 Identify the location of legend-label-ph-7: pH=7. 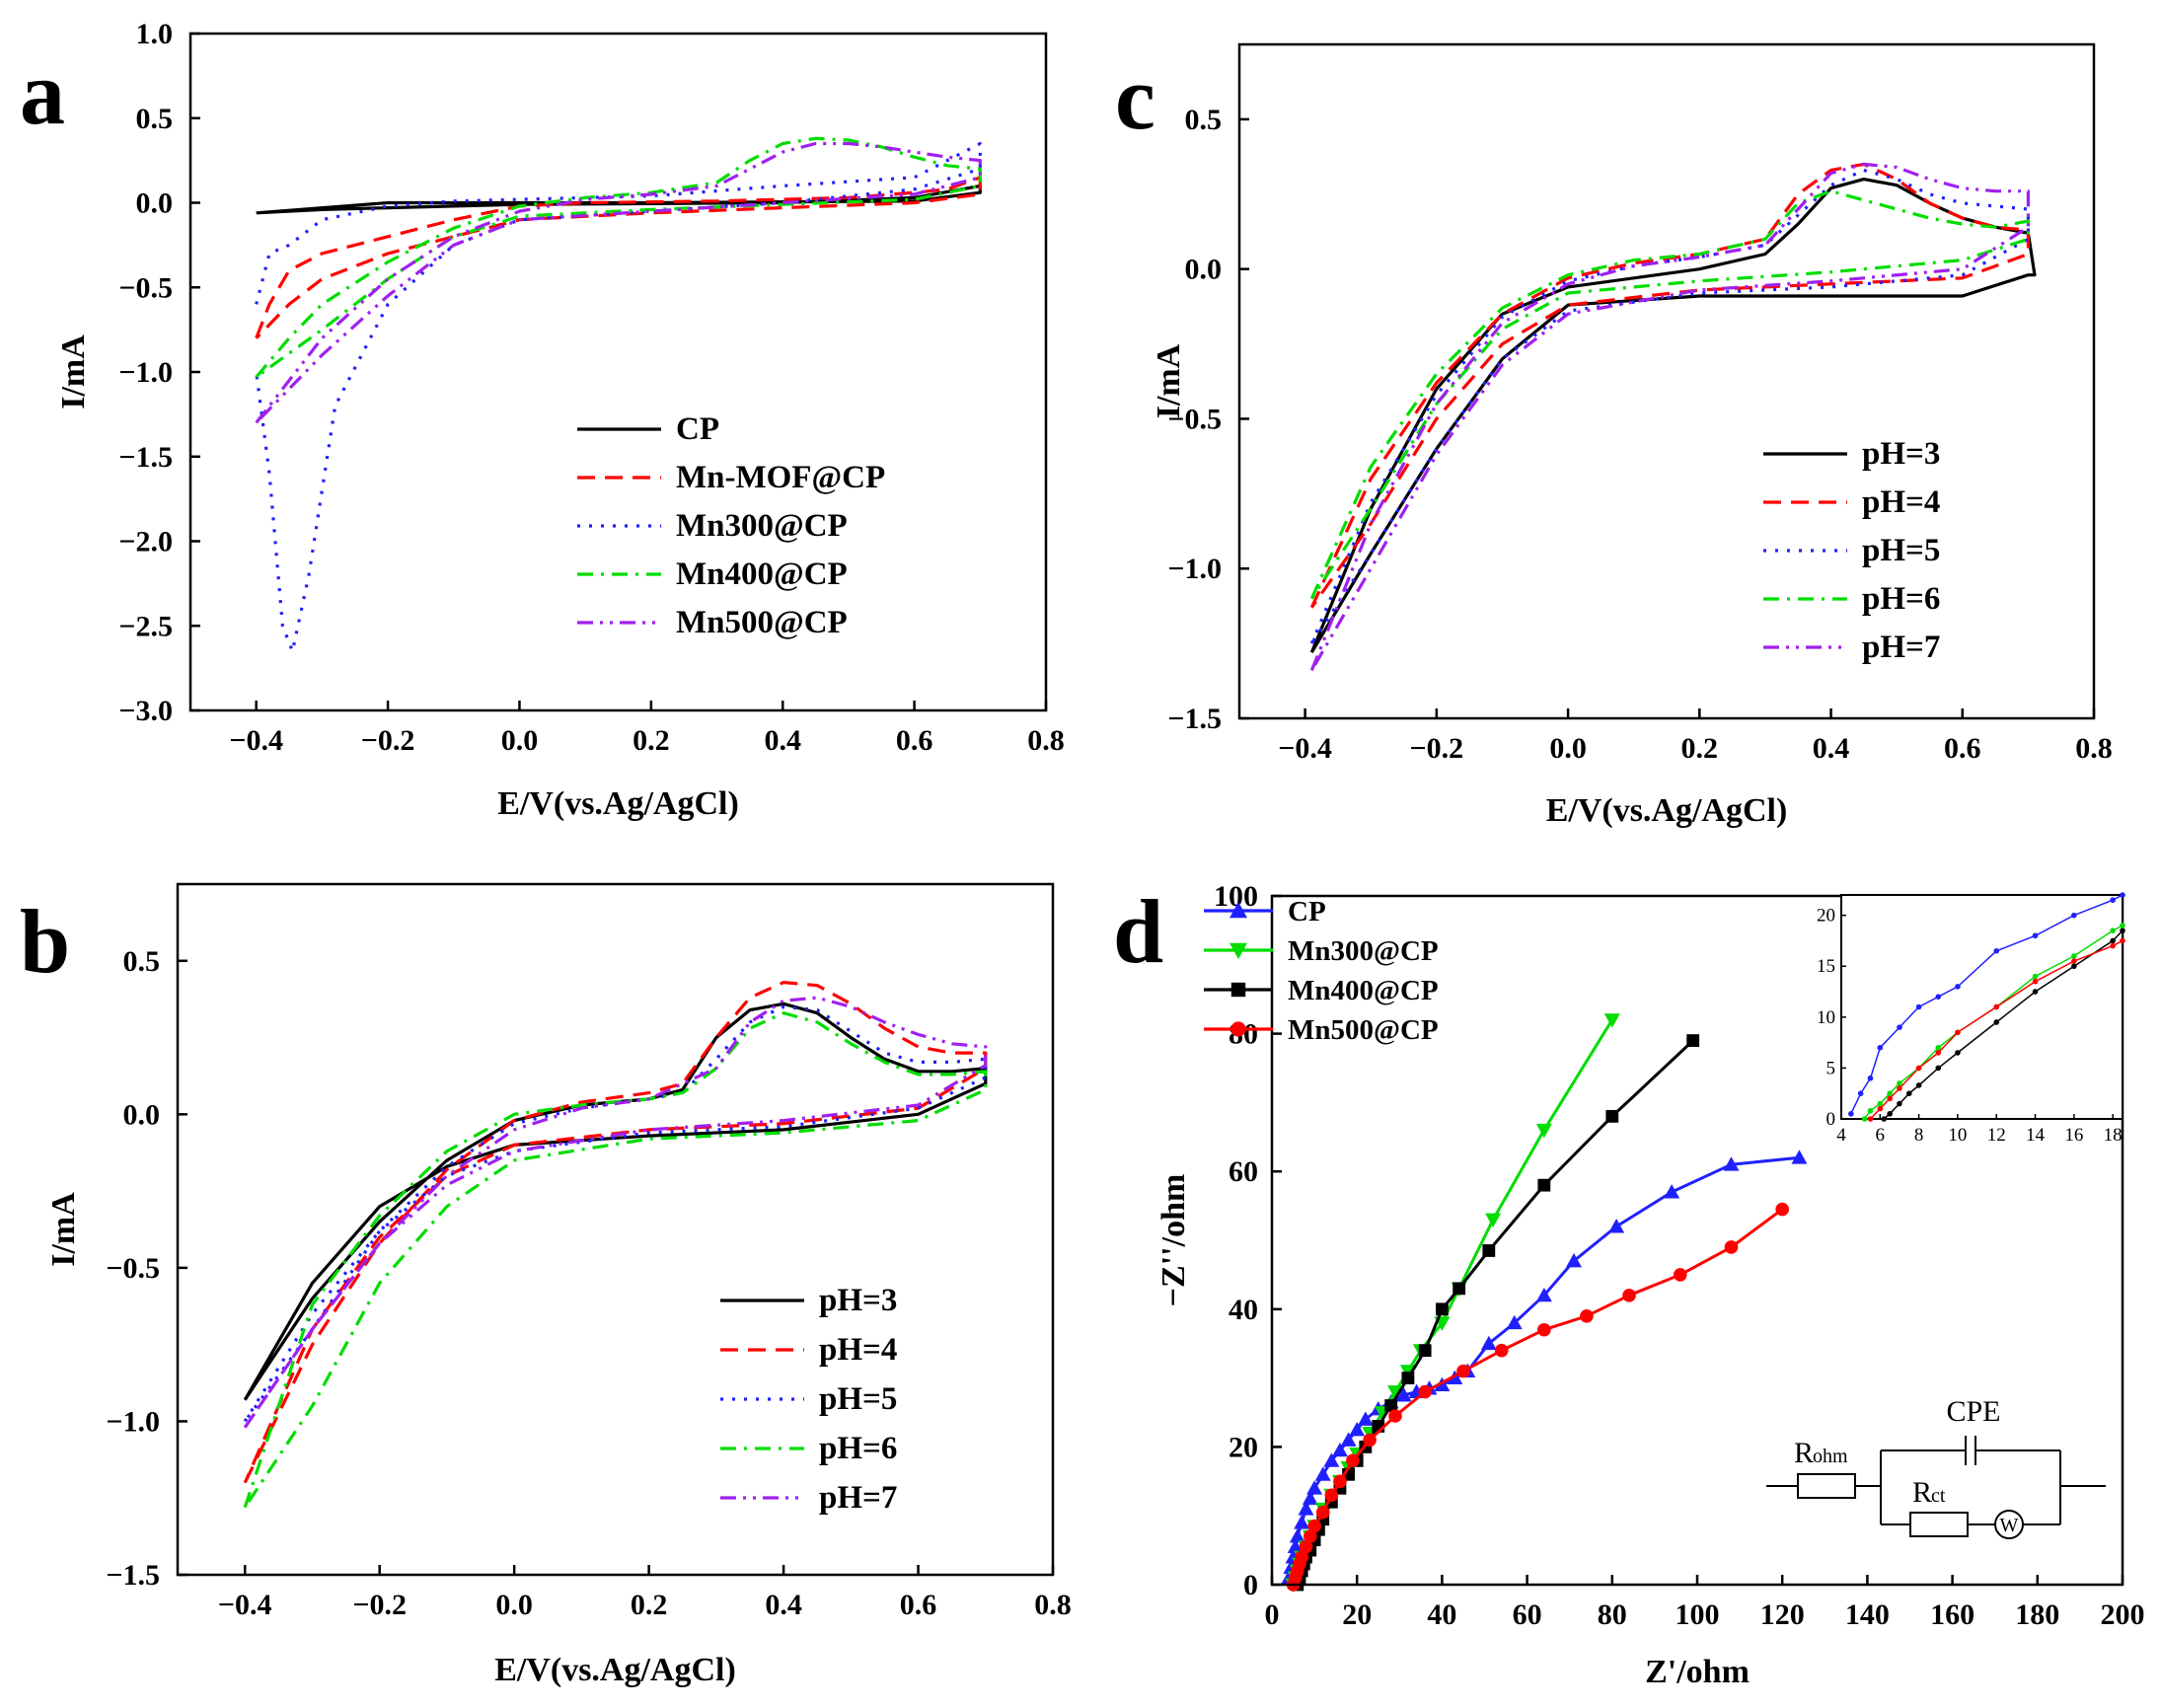
(858, 1498).